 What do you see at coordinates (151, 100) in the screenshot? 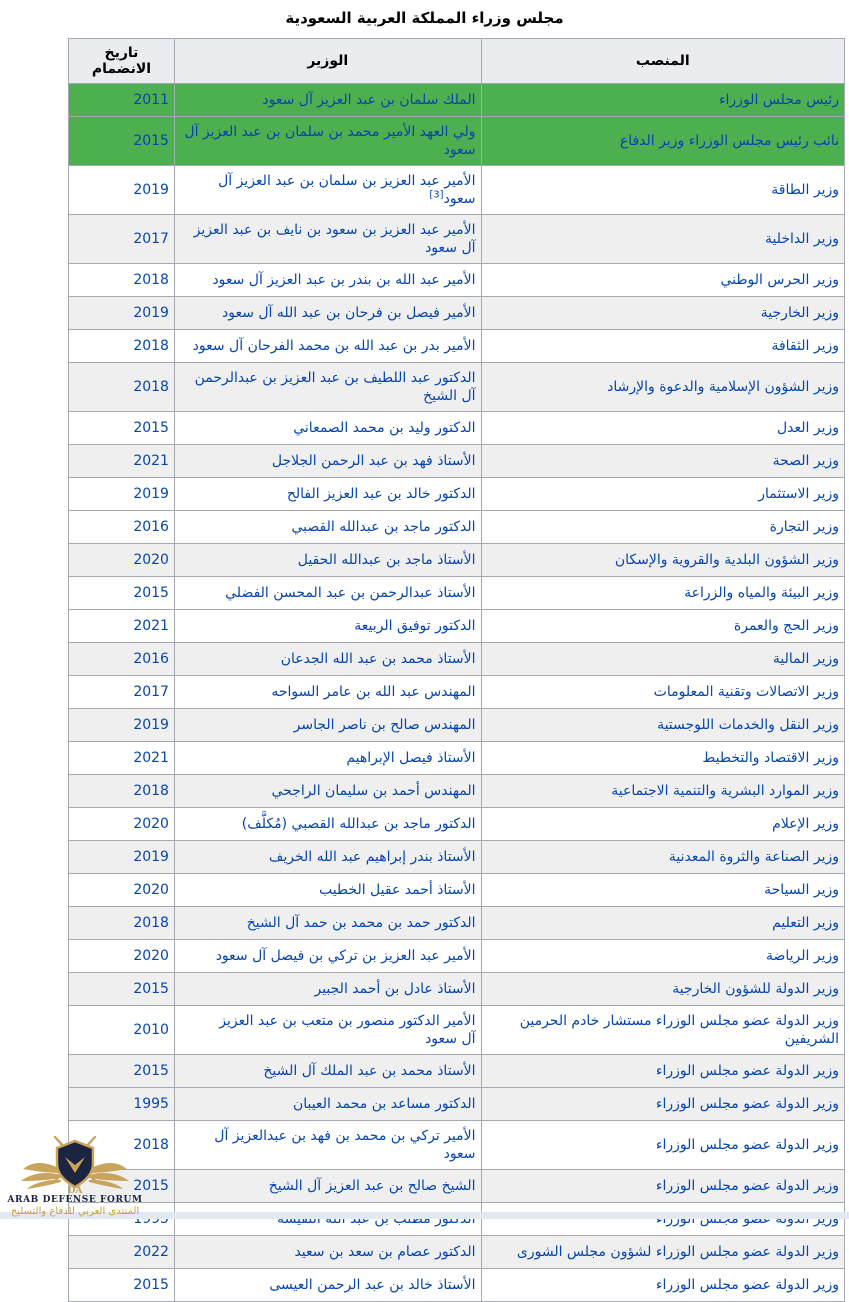
I see `join-year-link: 2011` at bounding box center [151, 100].